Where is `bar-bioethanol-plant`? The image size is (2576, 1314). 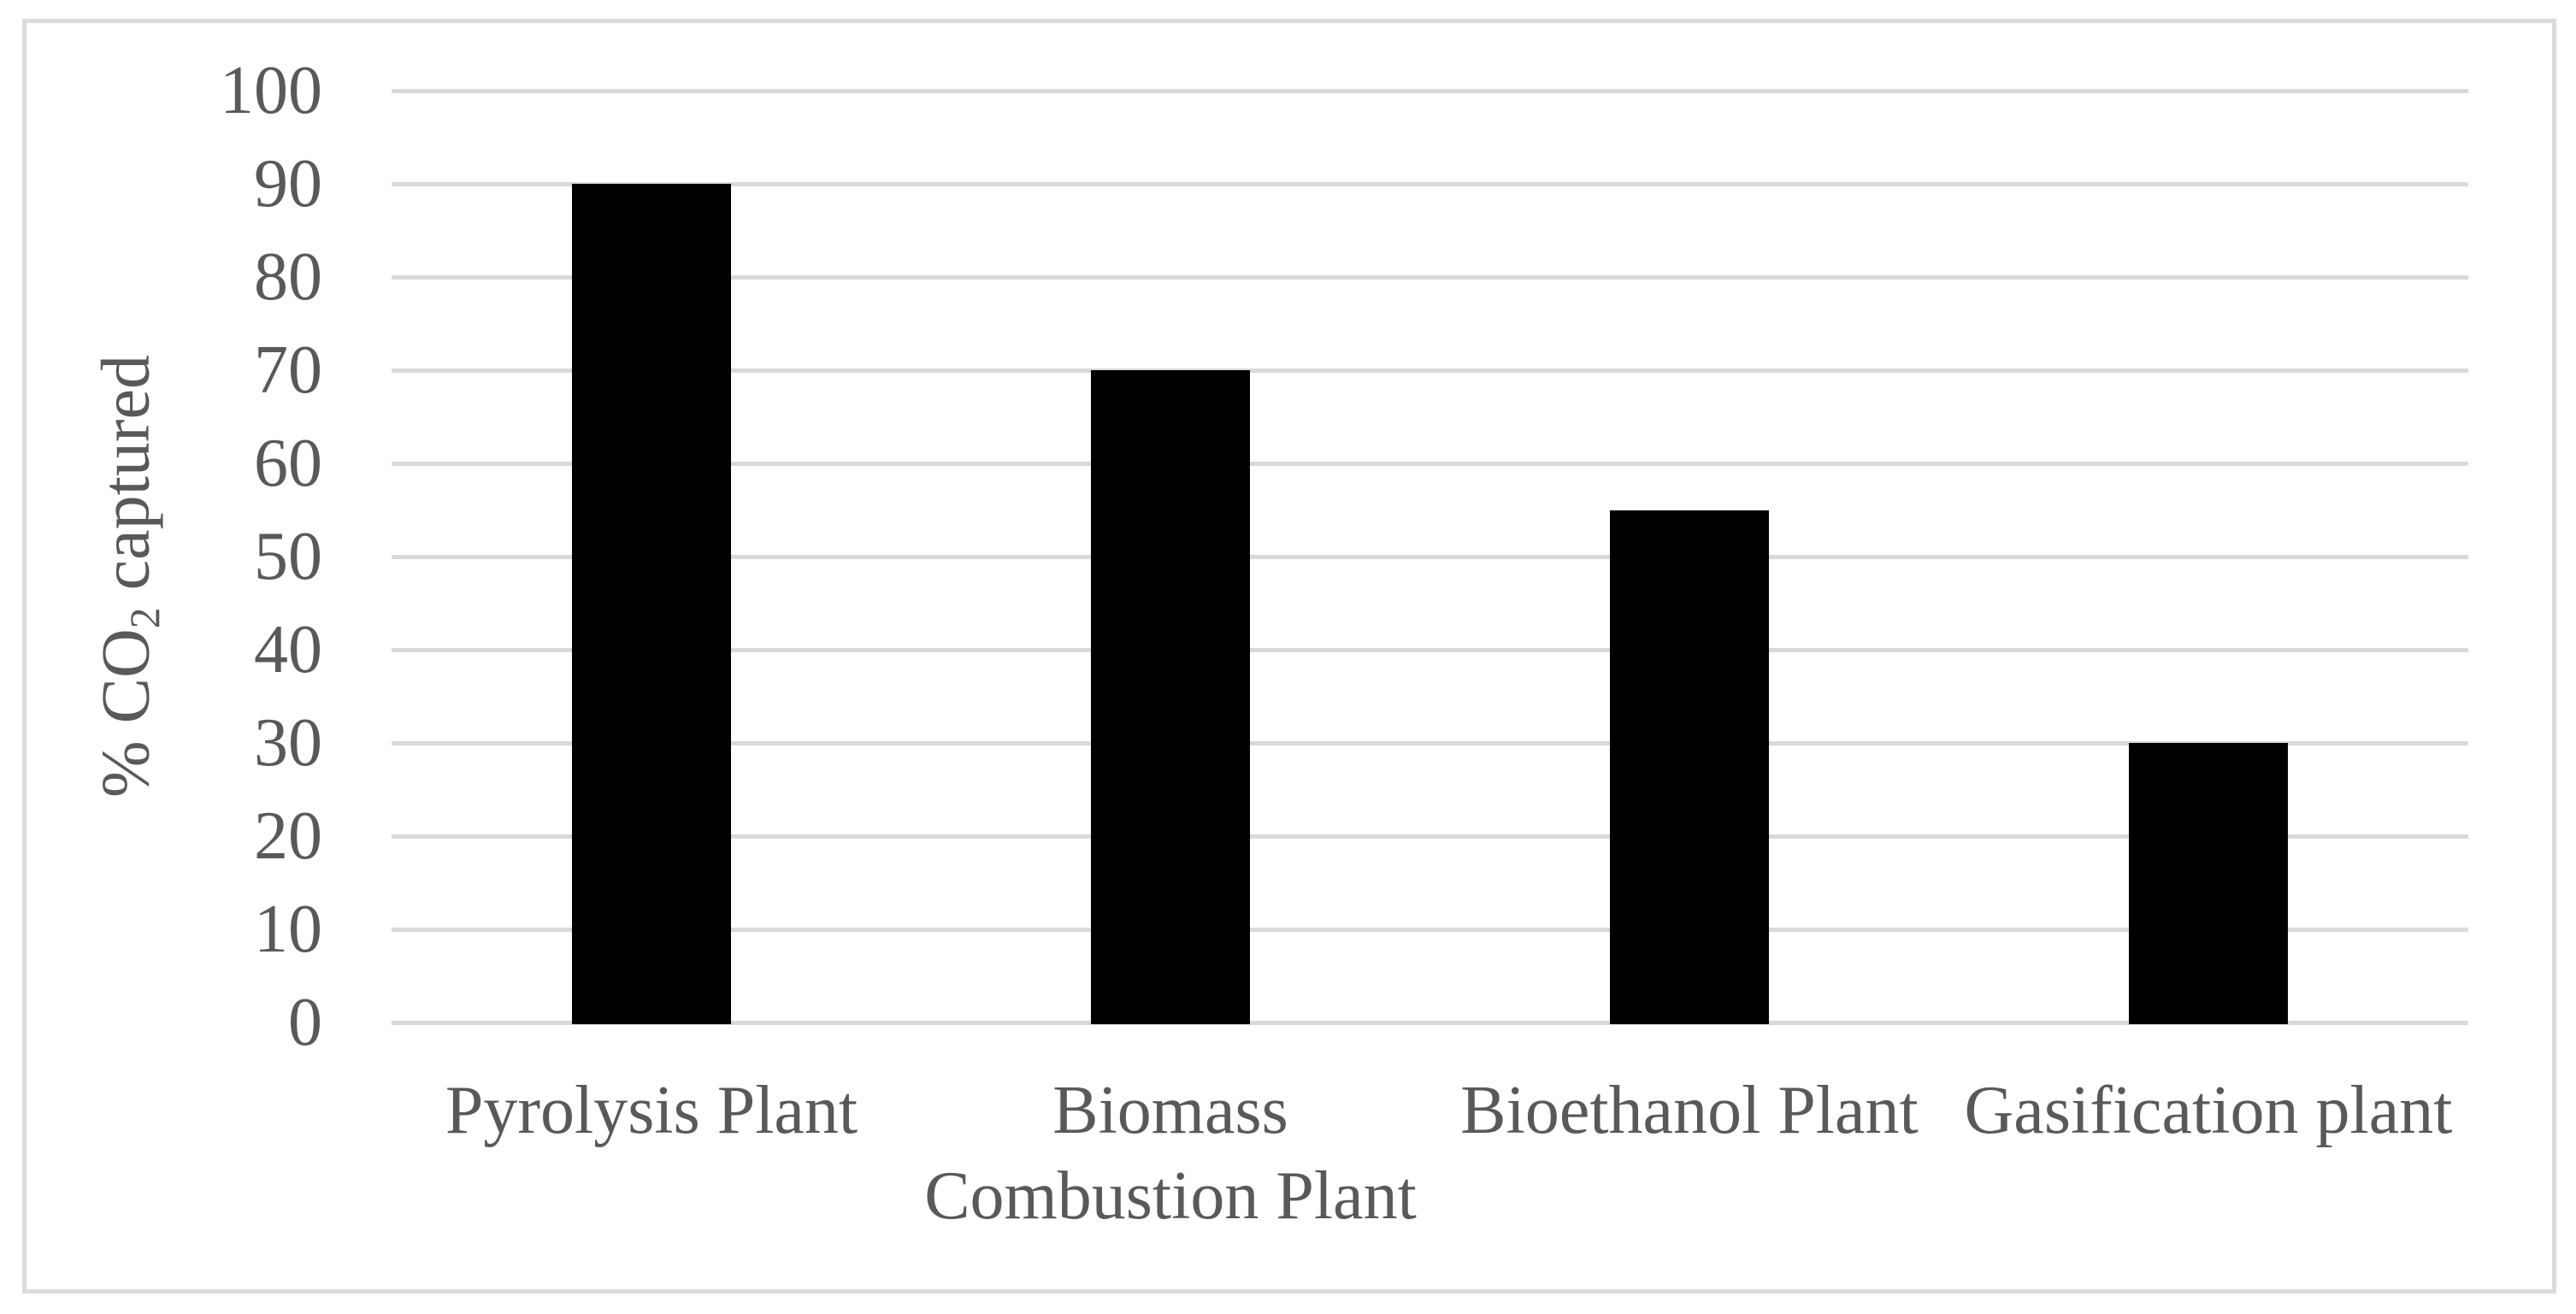 bar-bioethanol-plant is located at coordinates (1690, 767).